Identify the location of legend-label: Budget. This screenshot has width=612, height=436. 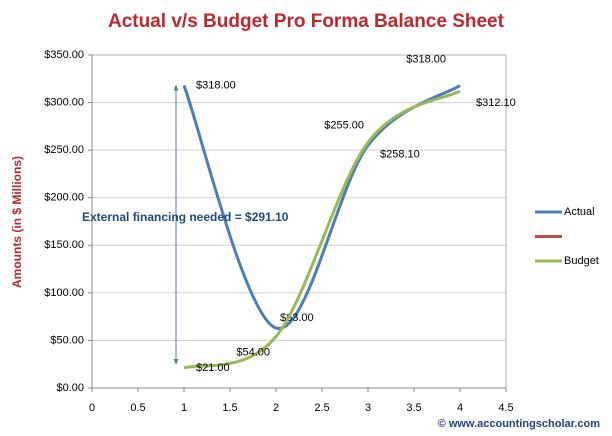
(581, 261).